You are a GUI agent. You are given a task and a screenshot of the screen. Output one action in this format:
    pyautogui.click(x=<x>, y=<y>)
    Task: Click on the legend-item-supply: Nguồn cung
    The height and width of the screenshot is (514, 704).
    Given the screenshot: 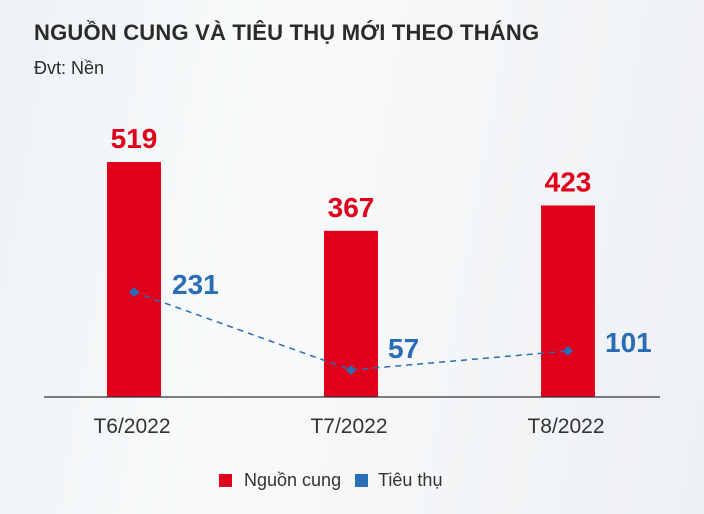 What is the action you would take?
    pyautogui.click(x=280, y=480)
    